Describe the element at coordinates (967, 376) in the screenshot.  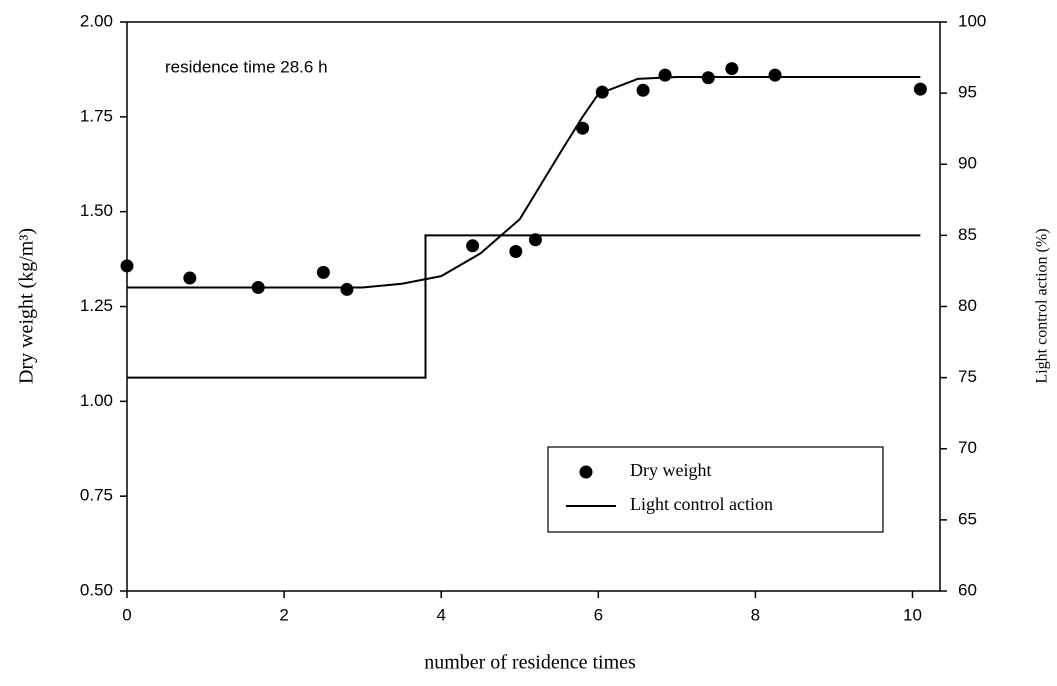
I see `y2-tick-label: 75` at that location.